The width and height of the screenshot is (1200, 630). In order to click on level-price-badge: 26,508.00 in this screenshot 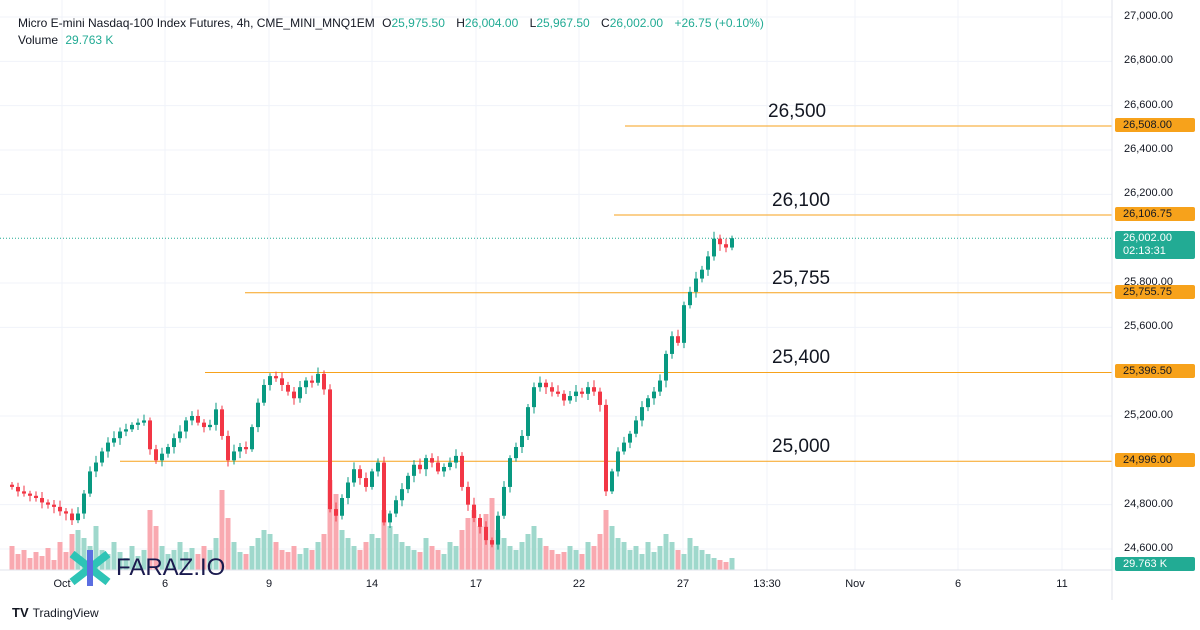, I will do `click(1155, 125)`.